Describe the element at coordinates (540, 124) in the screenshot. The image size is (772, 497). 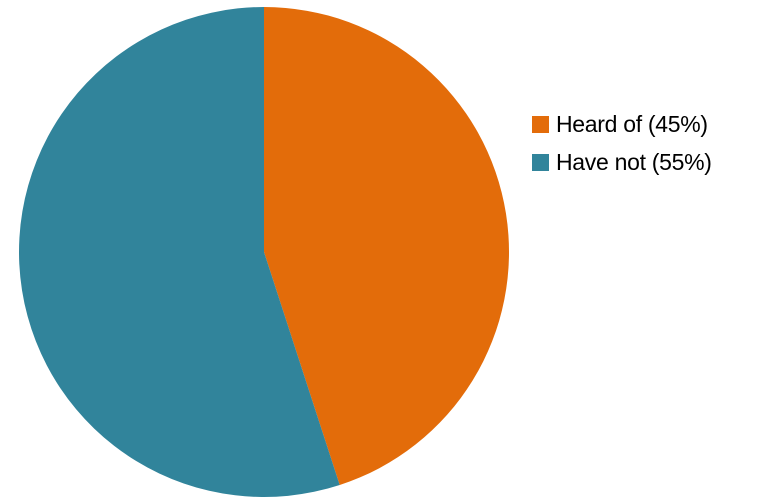
I see `legend-swatch-heard-of` at that location.